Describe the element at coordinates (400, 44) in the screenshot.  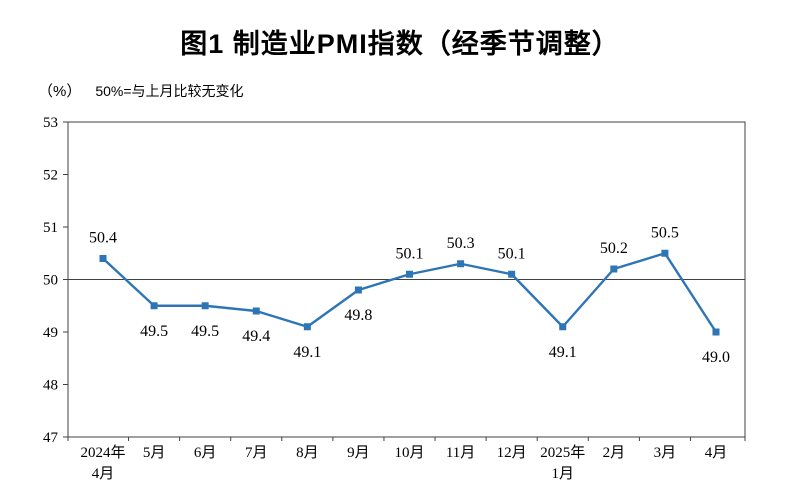
I see `chart-title: 图1 制造业PMI指数（经季节调整）` at that location.